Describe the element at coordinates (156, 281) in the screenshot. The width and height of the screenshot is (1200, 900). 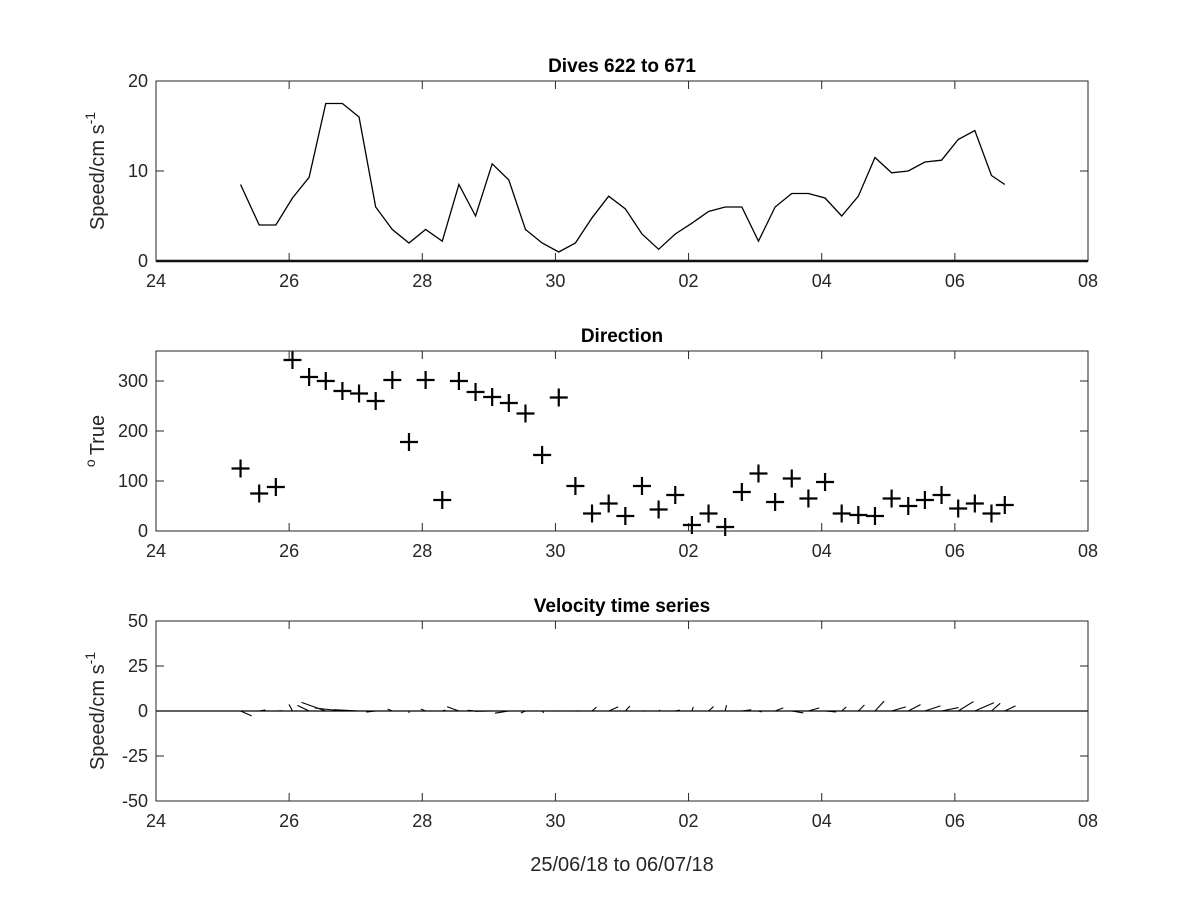
I see `x-tick-label: 24` at that location.